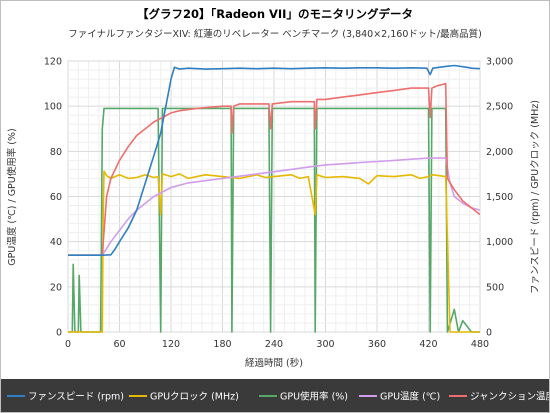 The image size is (550, 413). What do you see at coordinates (119, 344) in the screenshot?
I see `x-tick-label: 60` at bounding box center [119, 344].